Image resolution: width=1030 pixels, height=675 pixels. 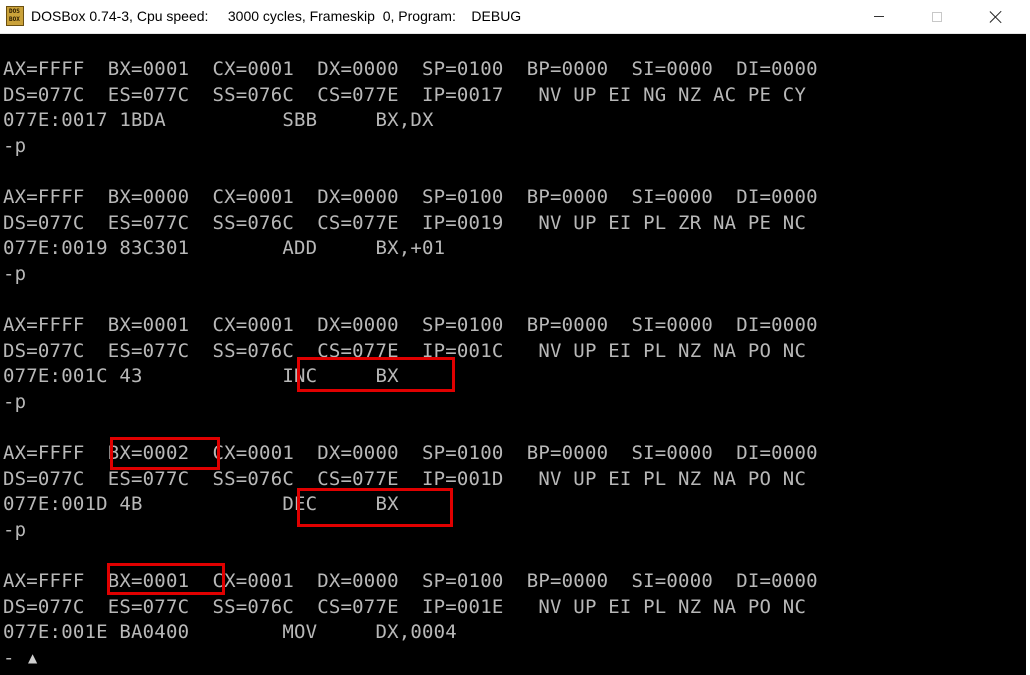 What do you see at coordinates (224, 248) in the screenshot?
I see `console-line: 077E:0019 83C301 ADD BX,+01` at bounding box center [224, 248].